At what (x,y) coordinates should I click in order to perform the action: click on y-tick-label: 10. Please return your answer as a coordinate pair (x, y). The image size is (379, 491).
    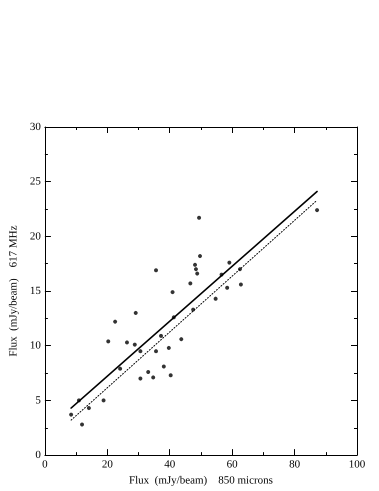
    Looking at the image, I should click on (36, 346).